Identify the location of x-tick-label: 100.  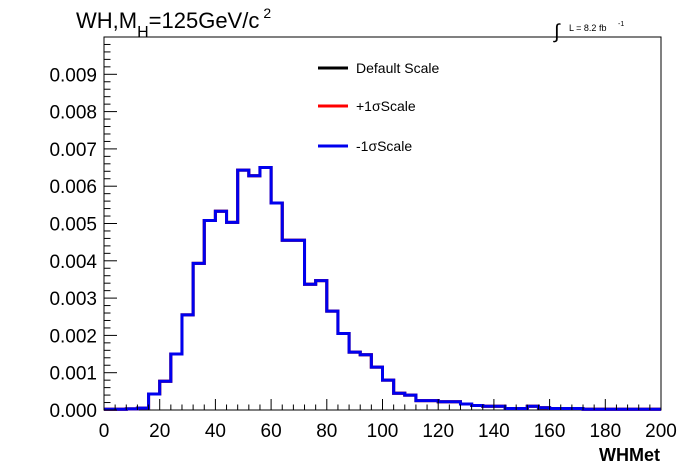
(383, 431).